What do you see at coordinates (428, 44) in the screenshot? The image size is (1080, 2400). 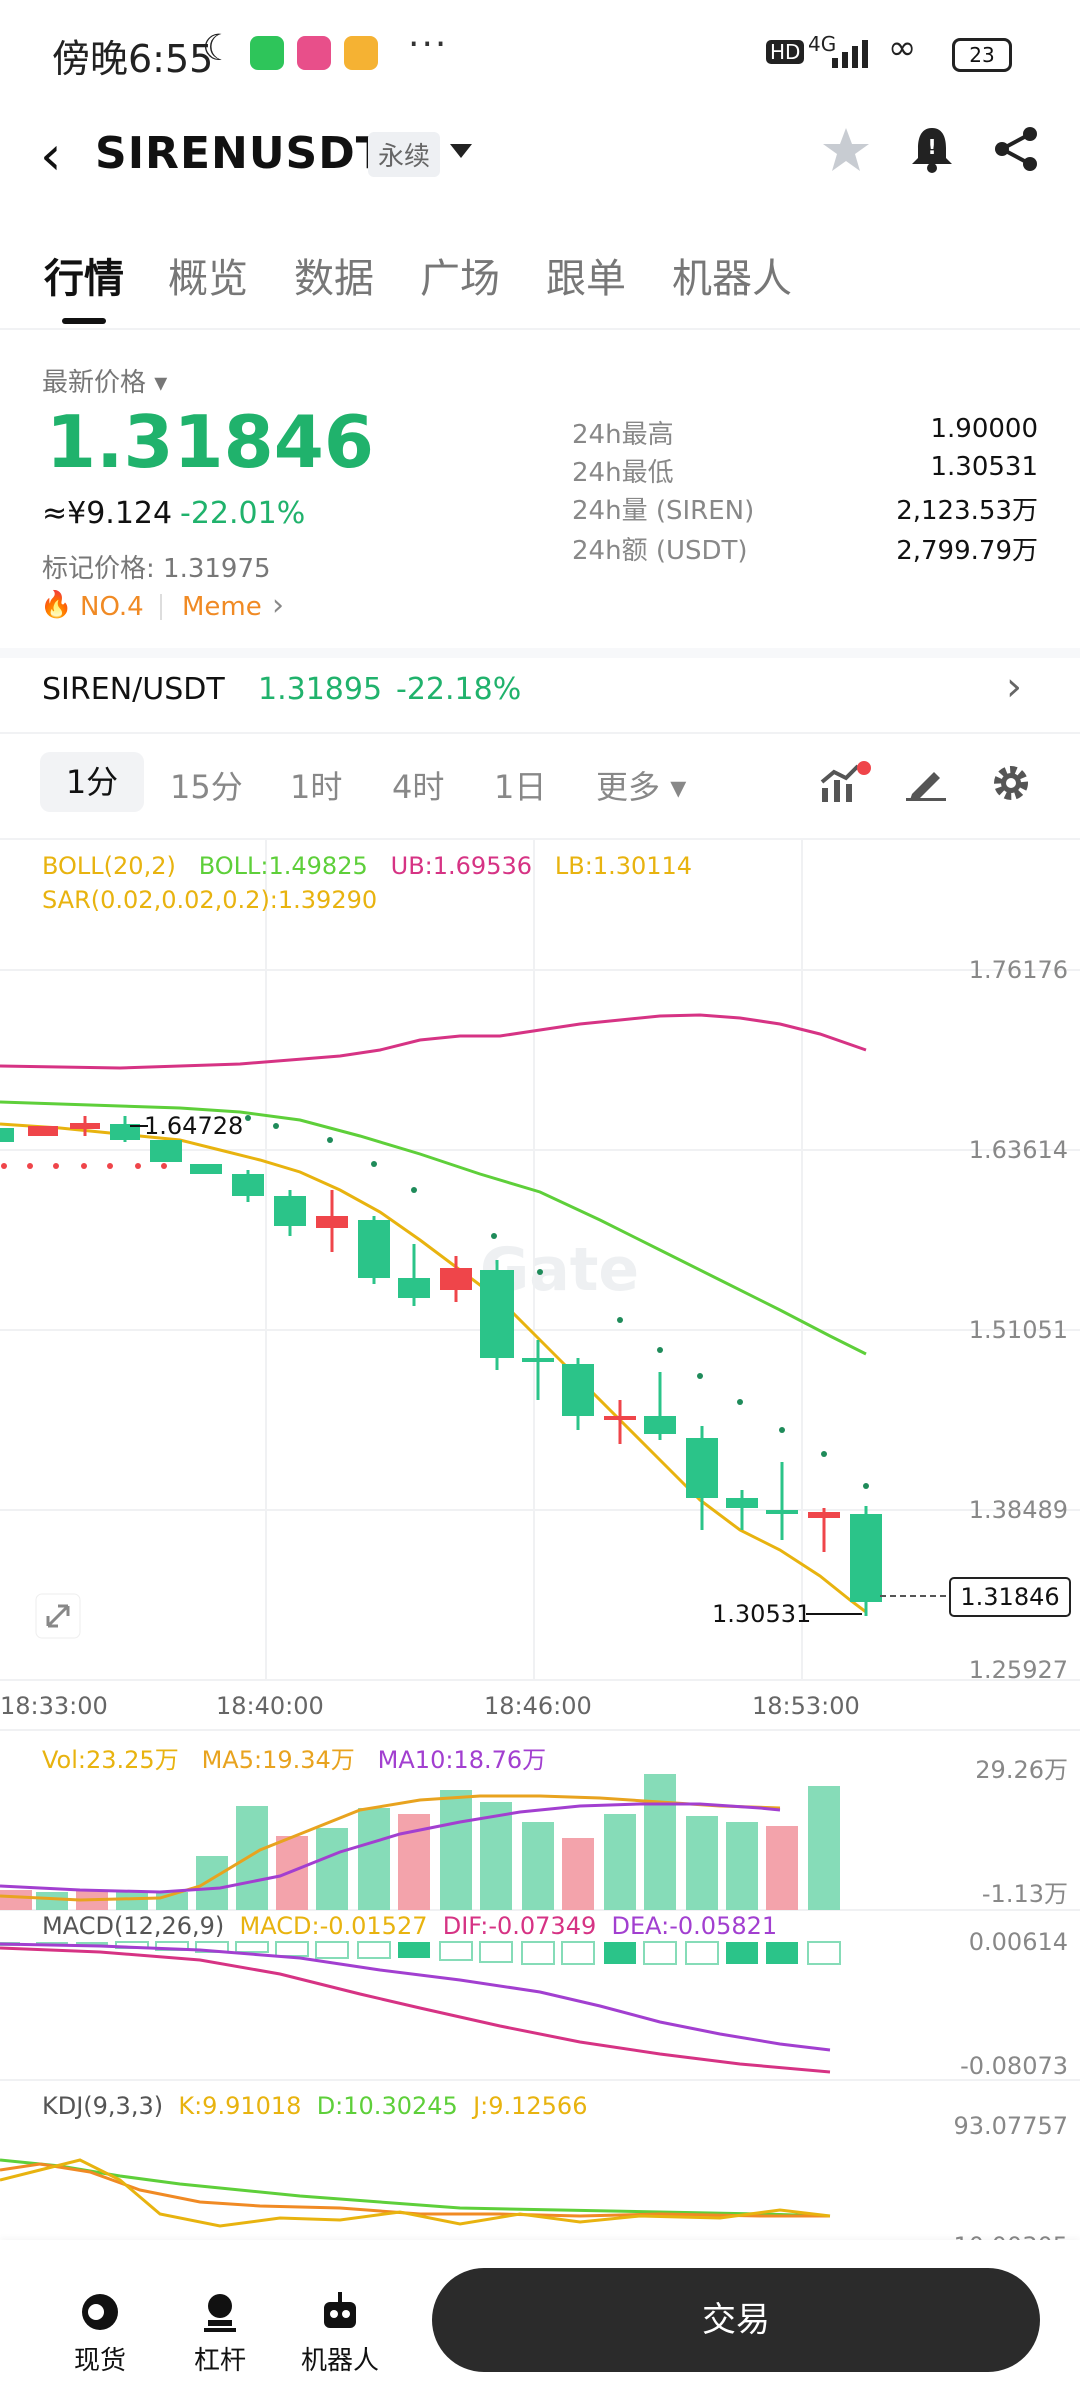 I see `more-notifications-icon: ···` at bounding box center [428, 44].